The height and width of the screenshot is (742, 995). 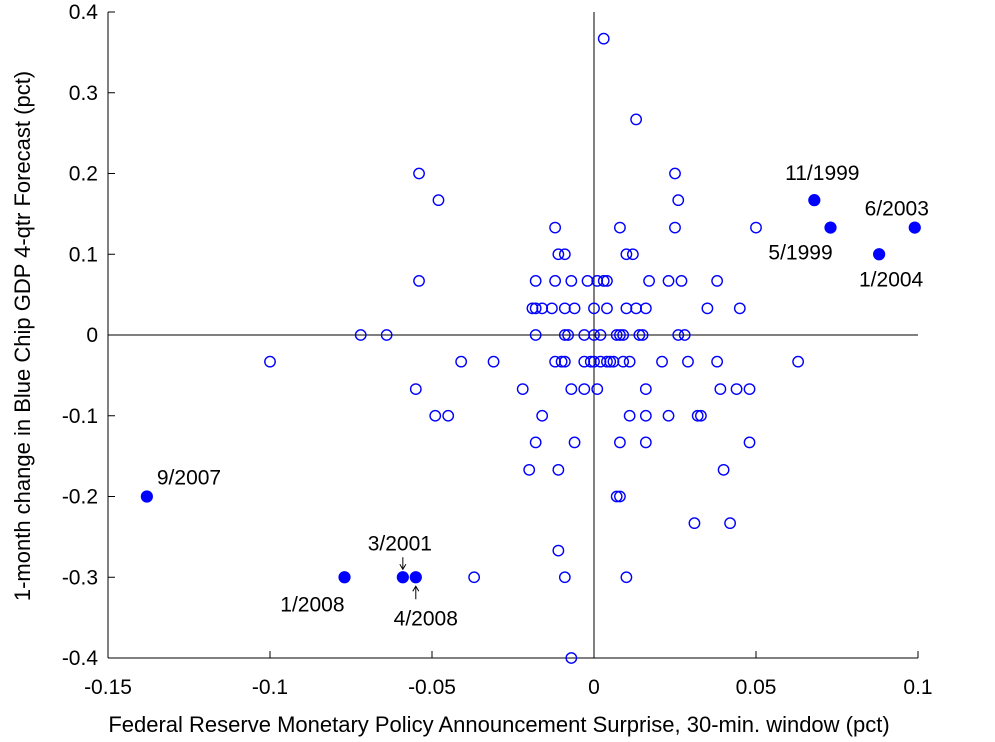 I want to click on y-tick-label: 0.3, so click(x=83, y=93).